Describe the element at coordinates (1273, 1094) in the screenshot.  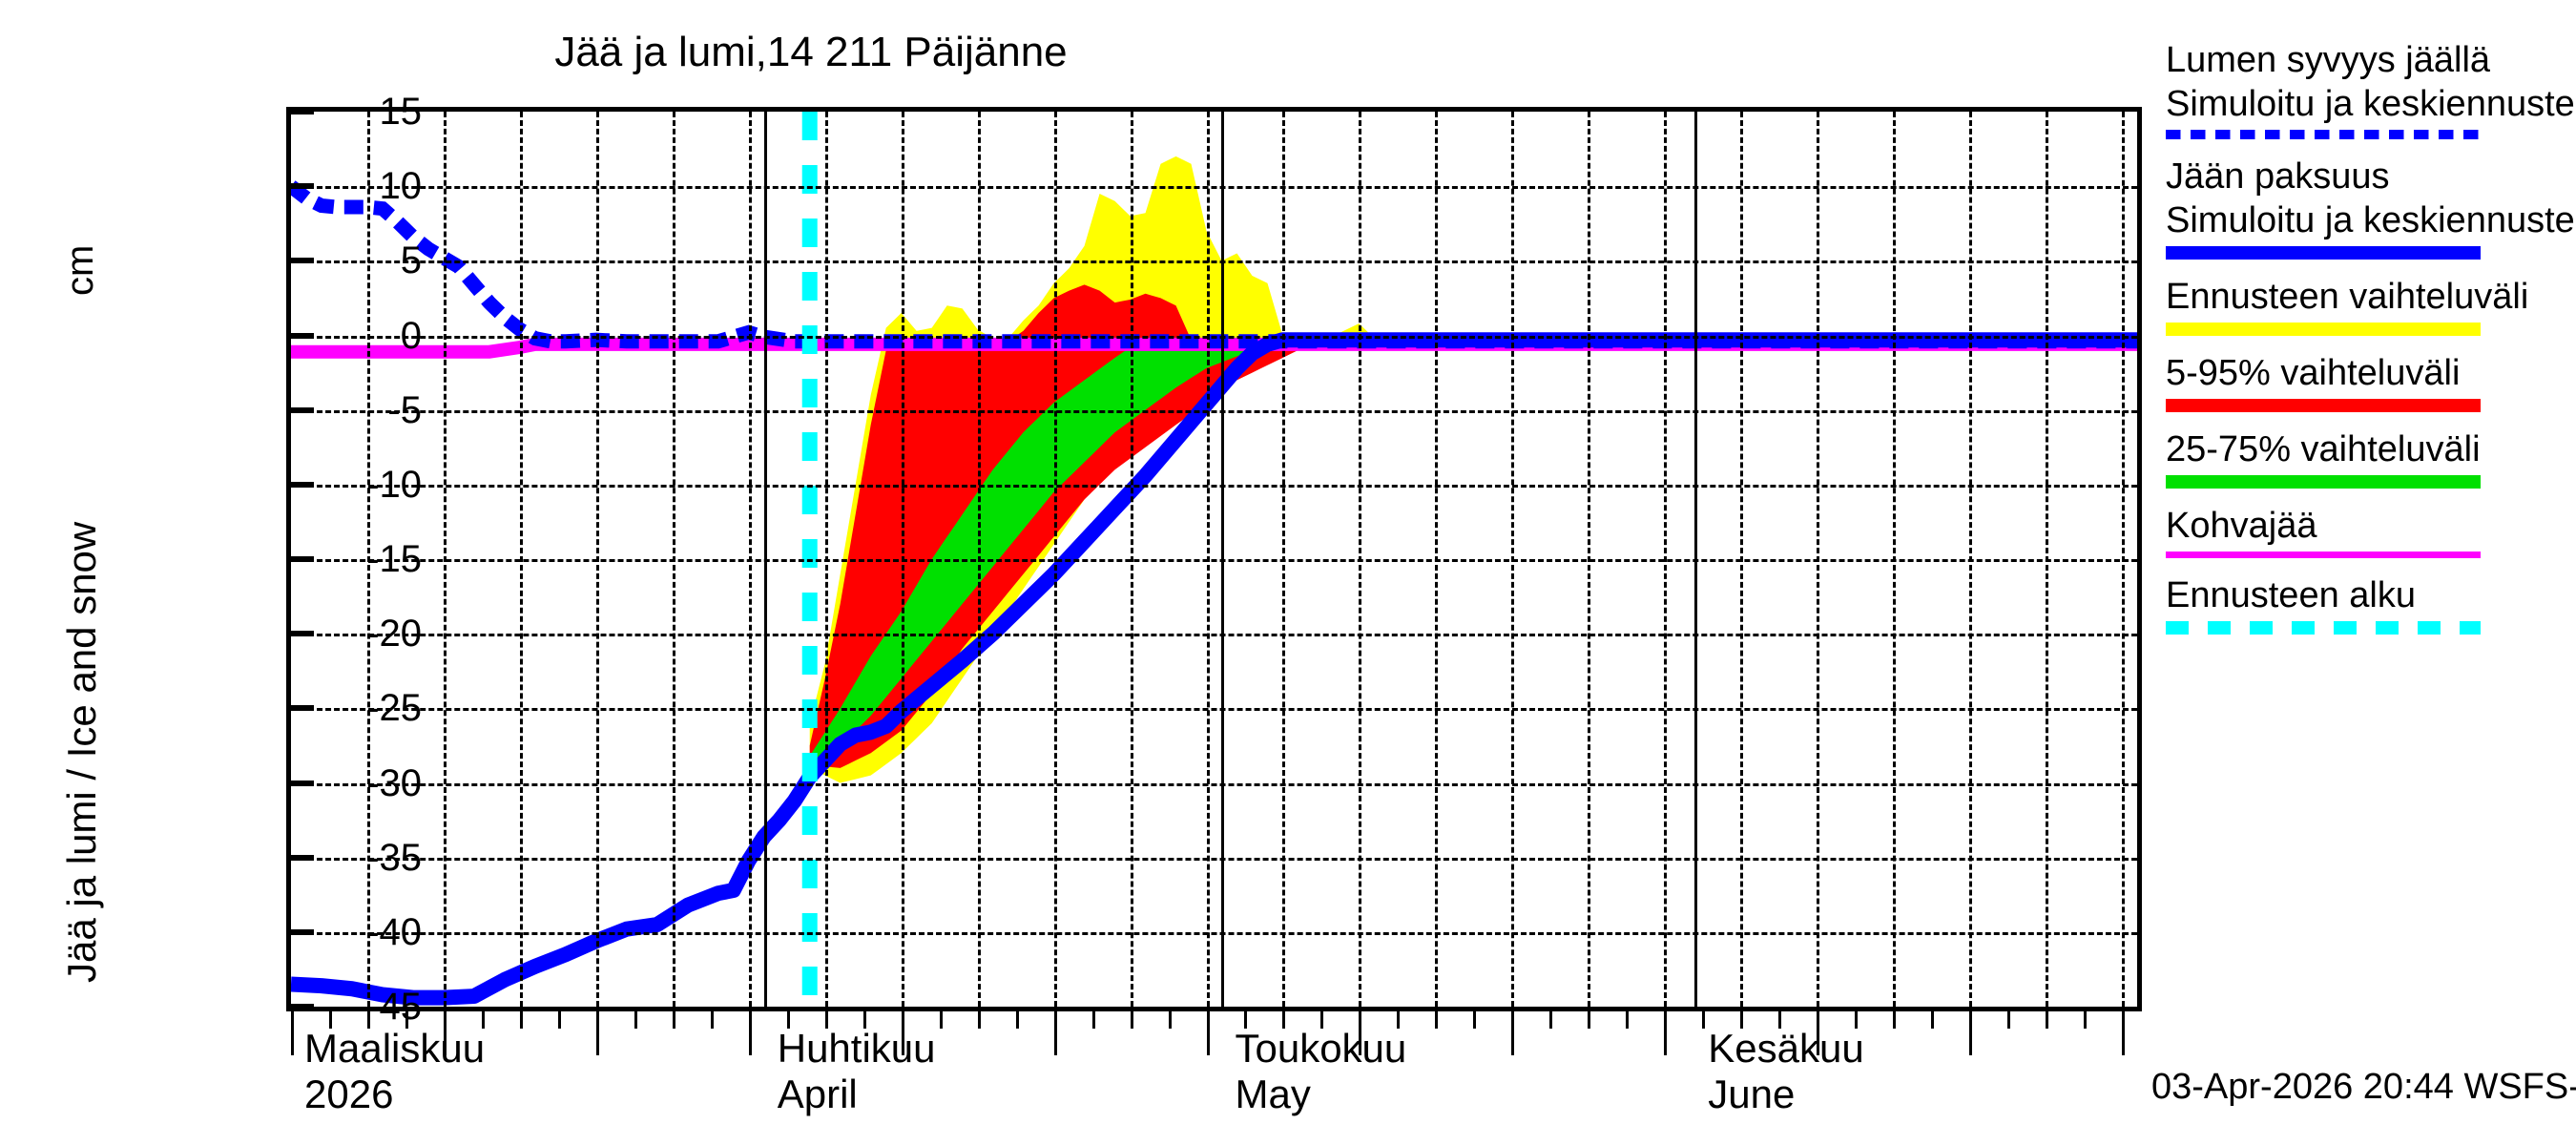
I see `x-axis-month-label-en: May` at that location.